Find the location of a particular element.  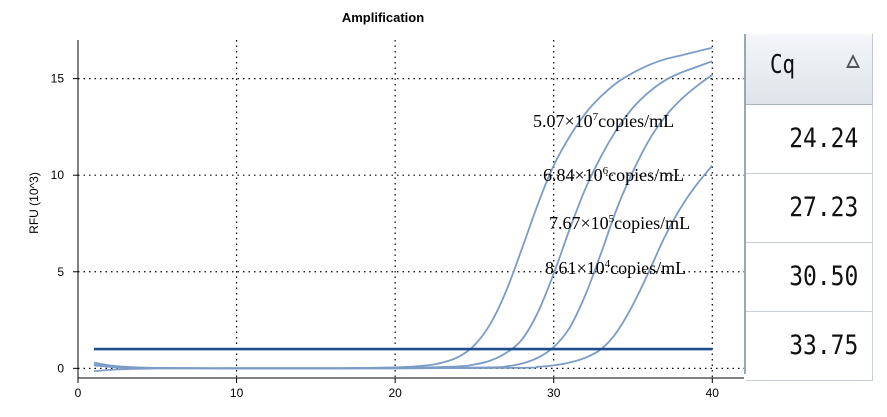

cq-row-1: 24.24 is located at coordinates (809, 139).